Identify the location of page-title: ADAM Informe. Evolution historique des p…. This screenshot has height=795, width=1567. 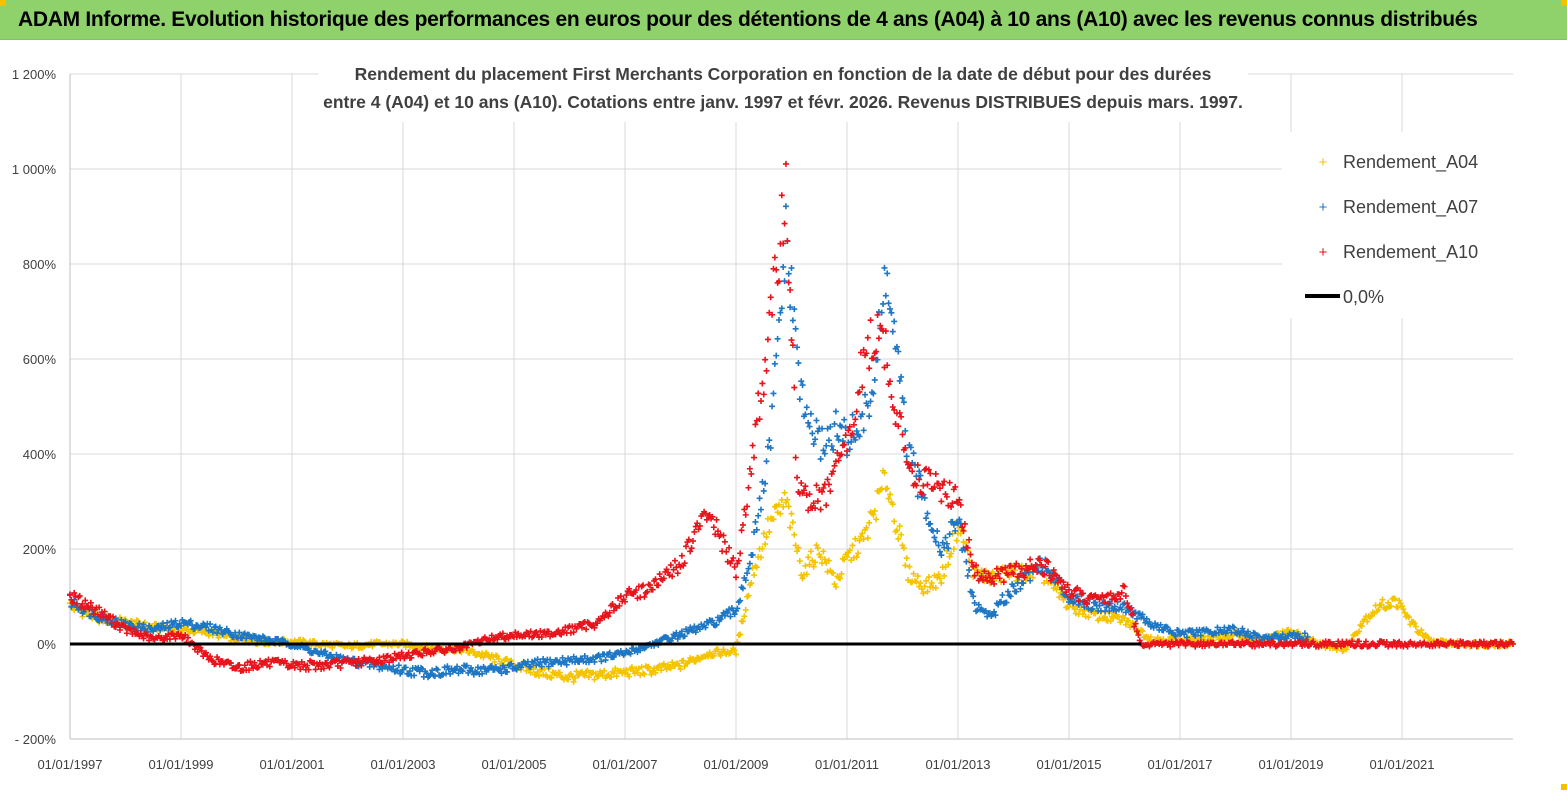
(748, 19).